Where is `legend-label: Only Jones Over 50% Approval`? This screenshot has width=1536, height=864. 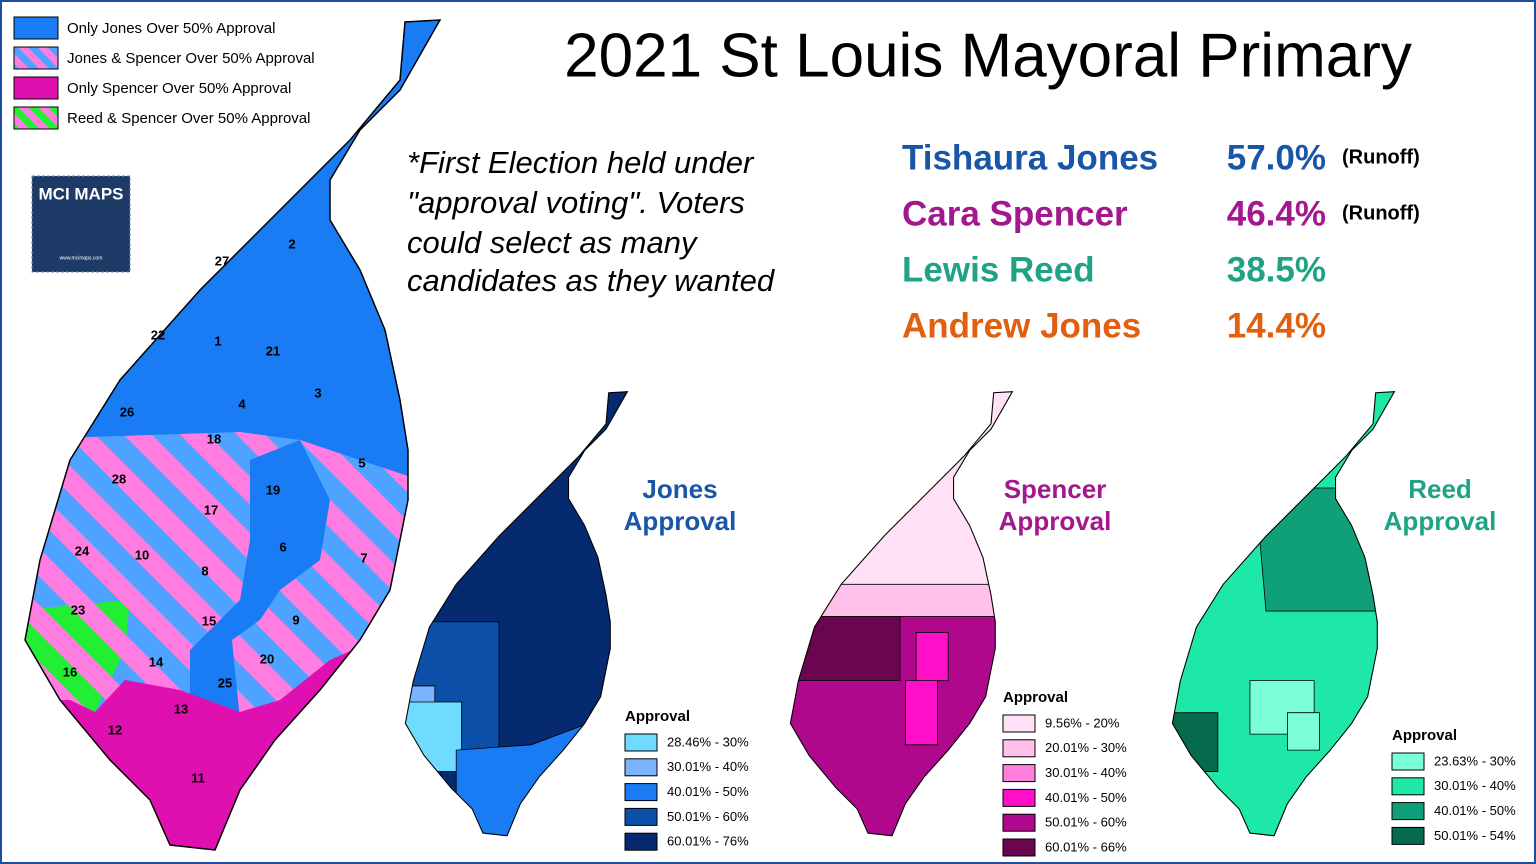 legend-label: Only Jones Over 50% Approval is located at coordinates (171, 28).